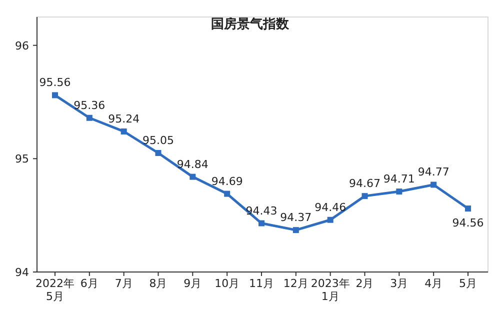 The width and height of the screenshot is (500, 323). I want to click on x-tick-label: 5月, so click(468, 283).